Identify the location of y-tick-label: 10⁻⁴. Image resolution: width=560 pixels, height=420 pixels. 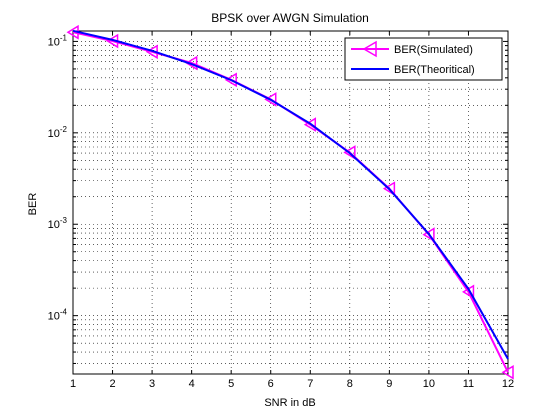
(58, 315).